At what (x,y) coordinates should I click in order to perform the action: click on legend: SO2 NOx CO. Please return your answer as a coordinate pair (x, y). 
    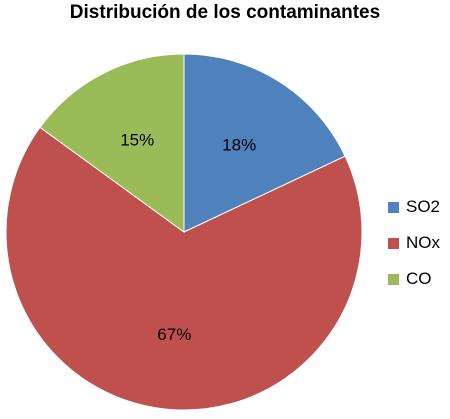
    Looking at the image, I should click on (414, 243).